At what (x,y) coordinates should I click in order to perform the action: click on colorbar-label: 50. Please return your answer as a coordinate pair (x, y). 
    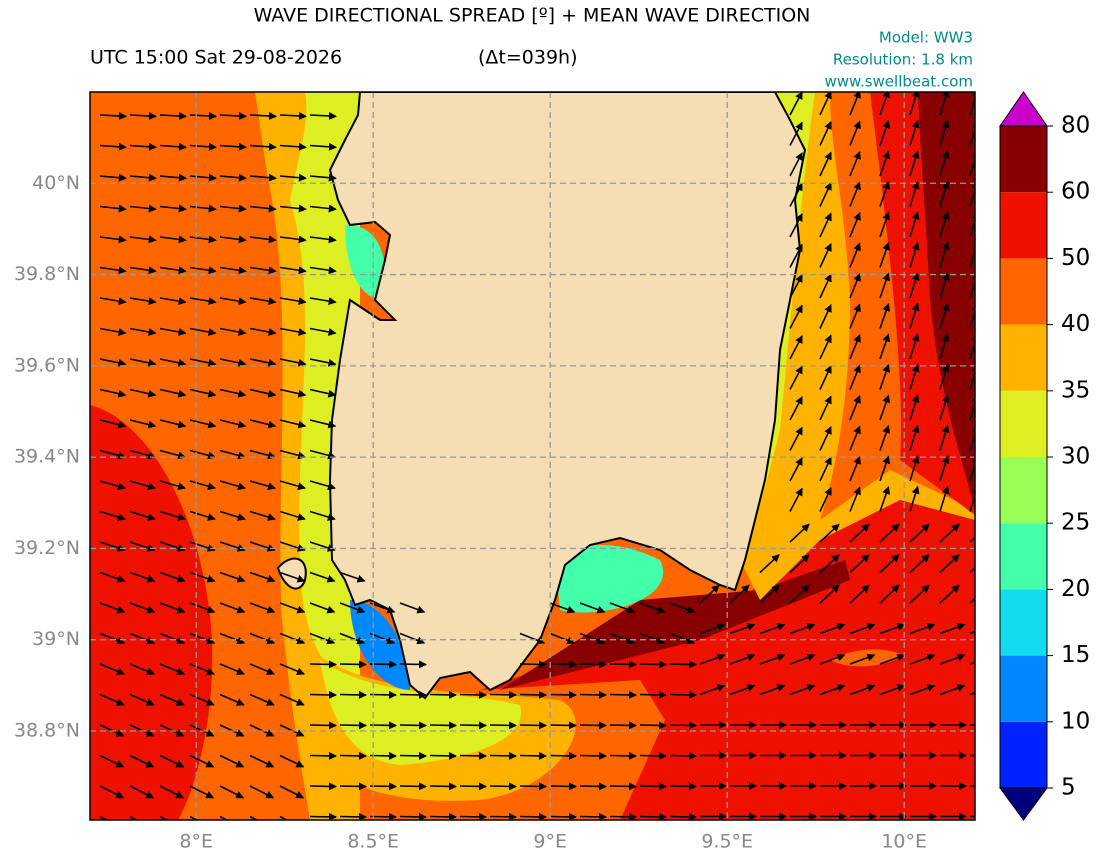
    Looking at the image, I should click on (1075, 258).